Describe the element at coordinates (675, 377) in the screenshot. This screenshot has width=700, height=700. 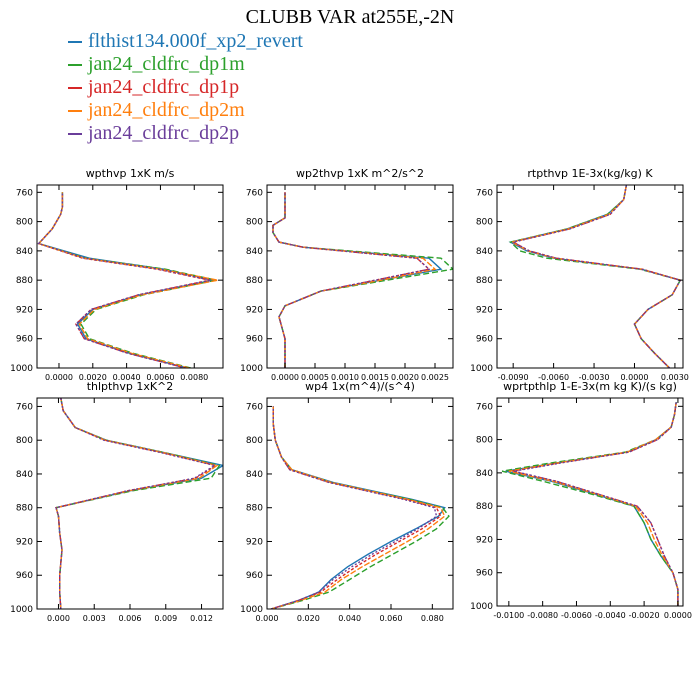
I see `x-tick-label: 0.0030` at that location.